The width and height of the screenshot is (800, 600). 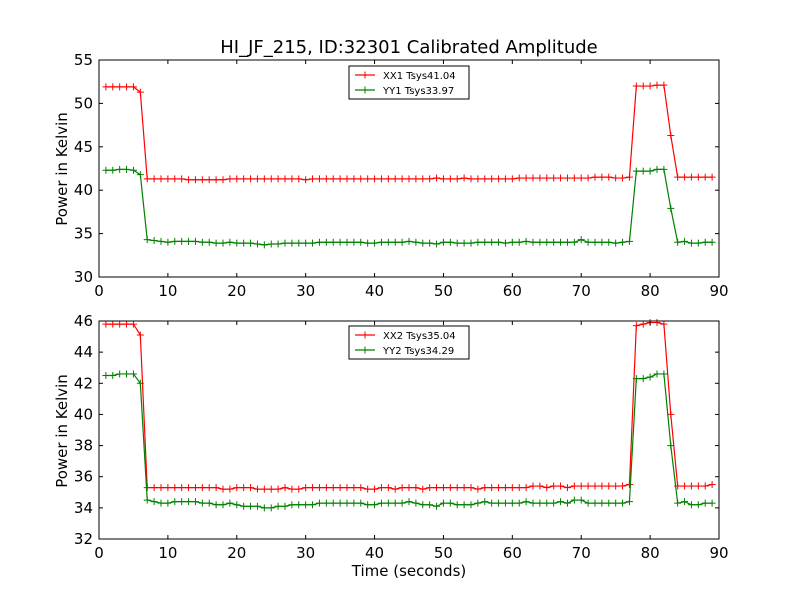 What do you see at coordinates (62, 431) in the screenshot?
I see `y-axis-label: Power in Kelvin` at bounding box center [62, 431].